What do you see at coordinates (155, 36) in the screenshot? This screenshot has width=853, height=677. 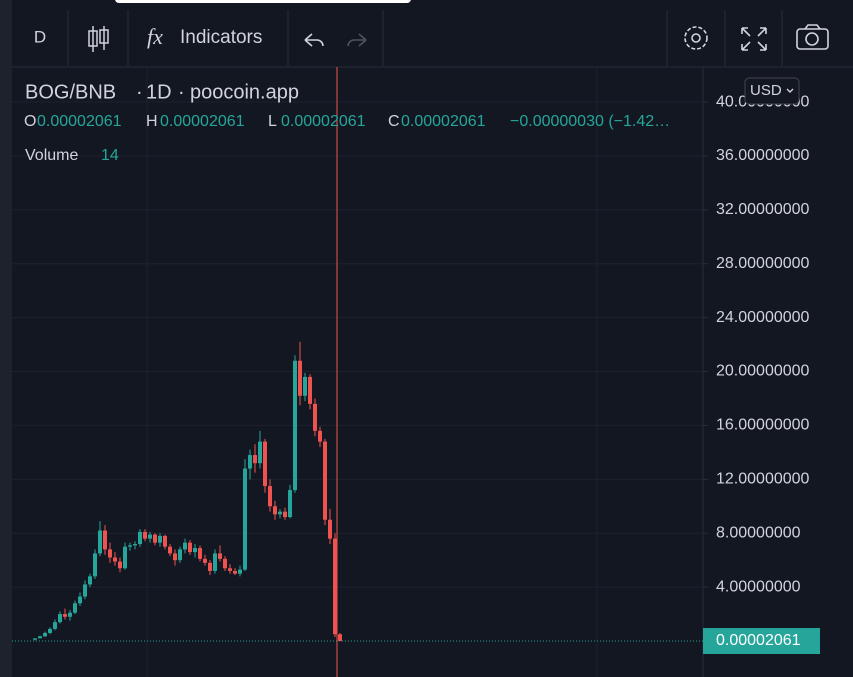 I see `fx-icon: fx` at bounding box center [155, 36].